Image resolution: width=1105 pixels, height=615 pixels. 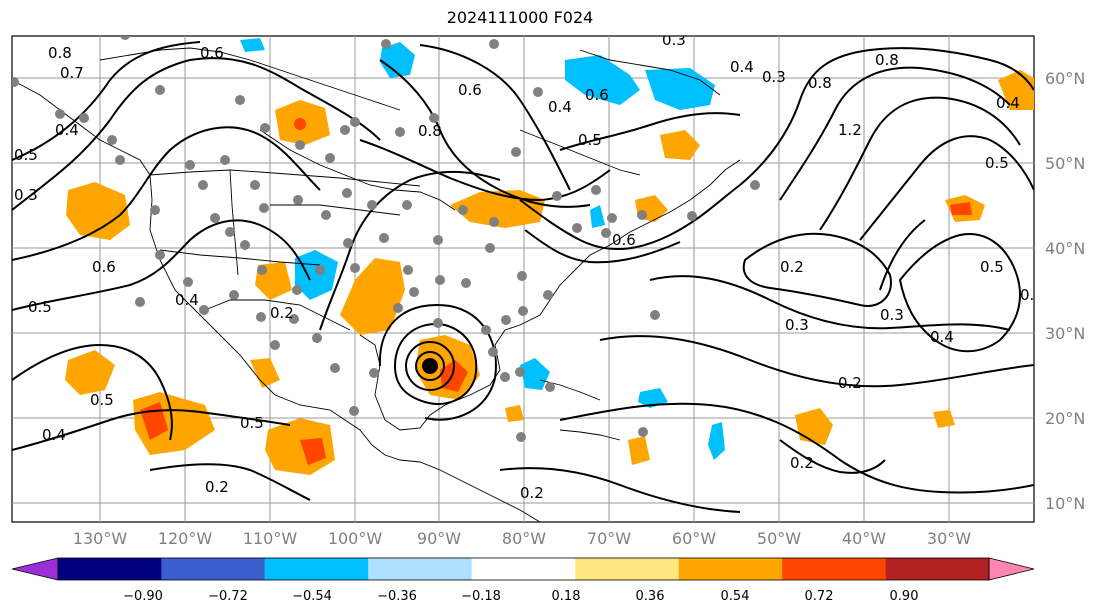 What do you see at coordinates (397, 596) in the screenshot?
I see `colorbar-tick: −0.36` at bounding box center [397, 596].